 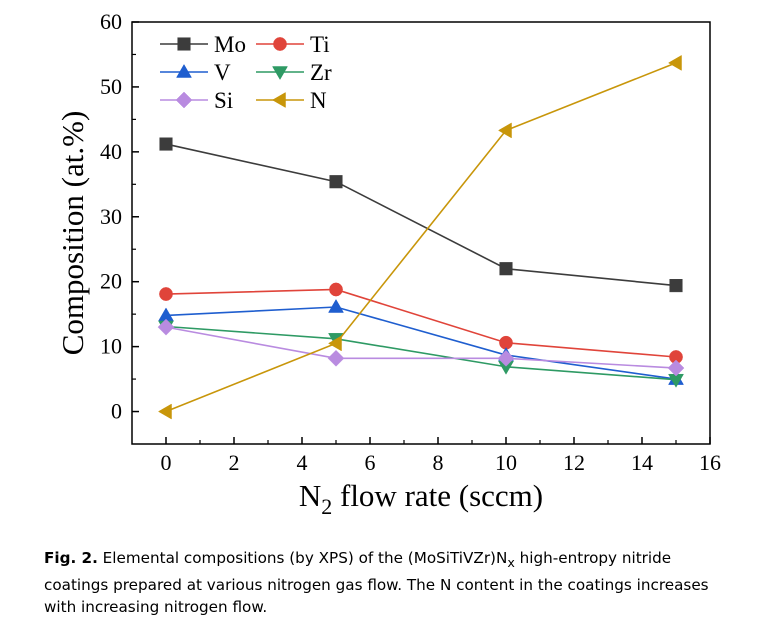 I want to click on legend-label: Zr, so click(x=321, y=72).